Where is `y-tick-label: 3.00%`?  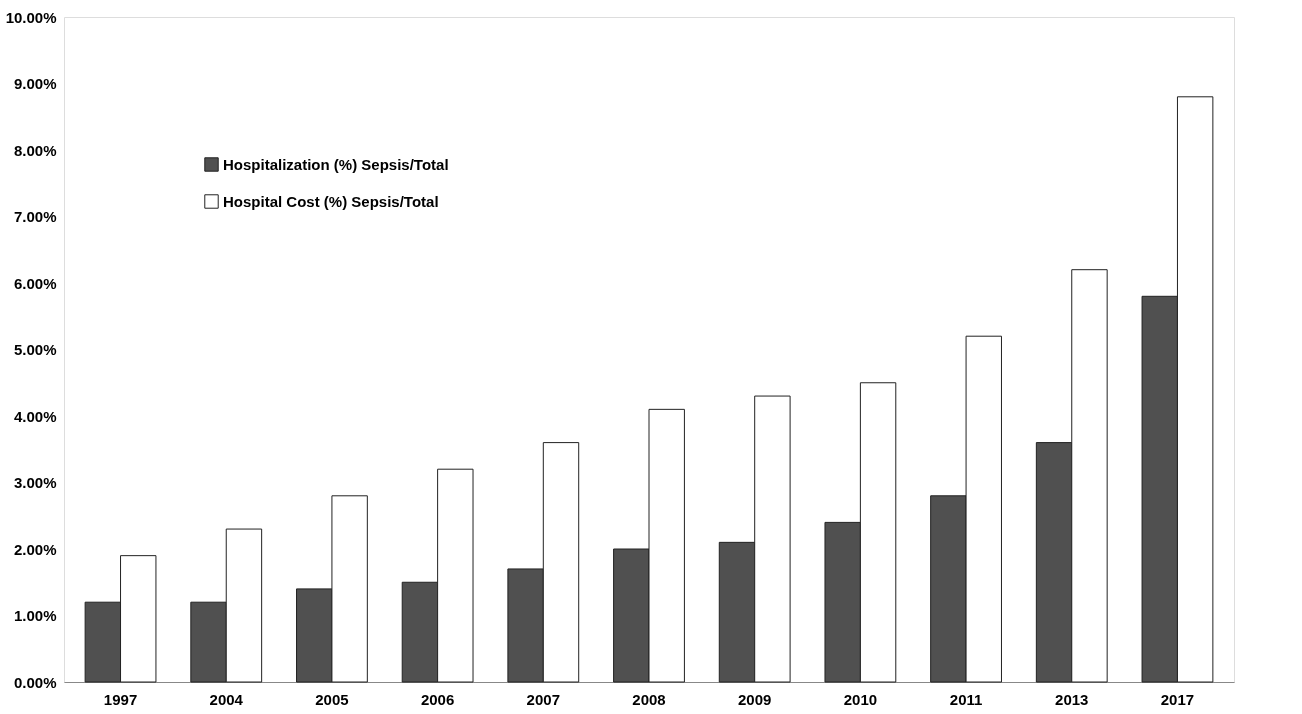 y-tick-label: 3.00% is located at coordinates (35, 482).